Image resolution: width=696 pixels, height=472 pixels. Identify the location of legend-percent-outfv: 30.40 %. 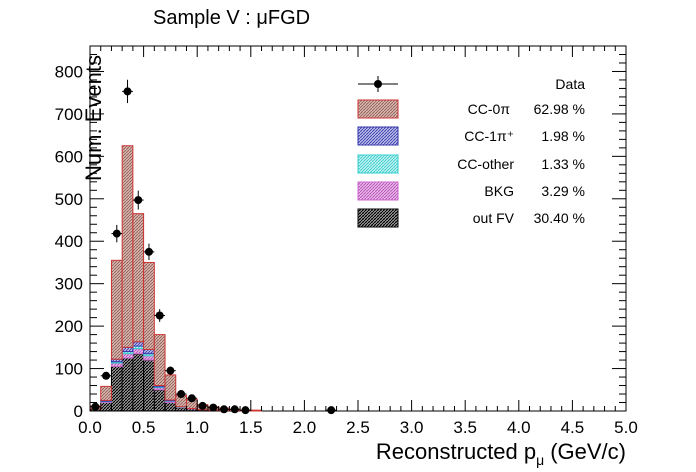
(559, 218).